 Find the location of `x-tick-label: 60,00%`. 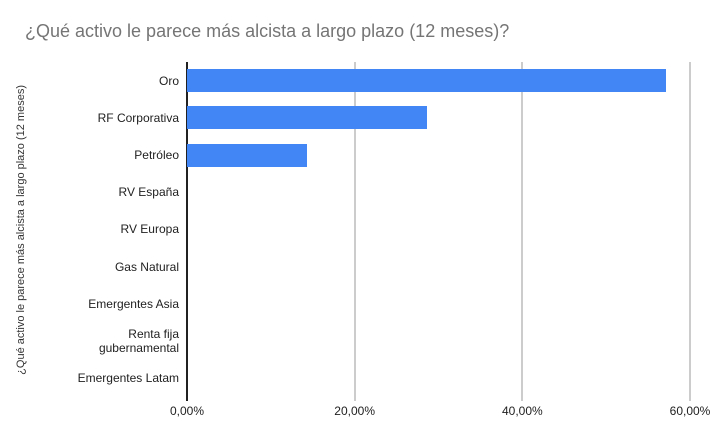

x-tick-label: 60,00% is located at coordinates (690, 411).